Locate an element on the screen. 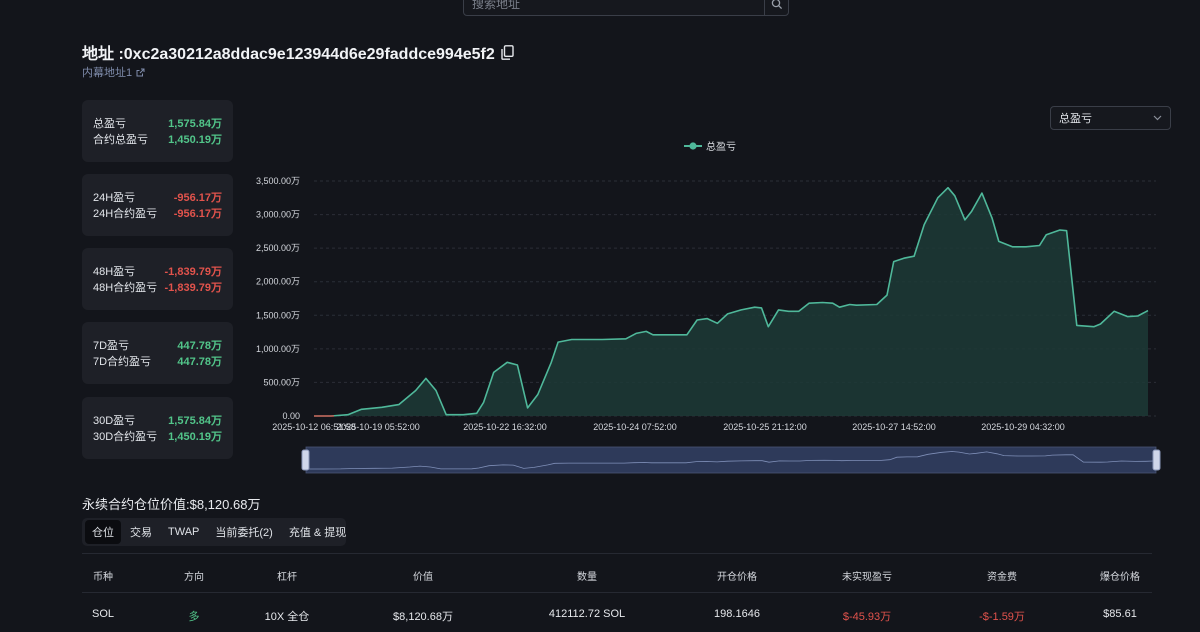 The image size is (1200, 632). pnl-card-48h: 48H盈亏 -1,839.79万 48H合约盈亏 -1,839.79万 is located at coordinates (157, 279).